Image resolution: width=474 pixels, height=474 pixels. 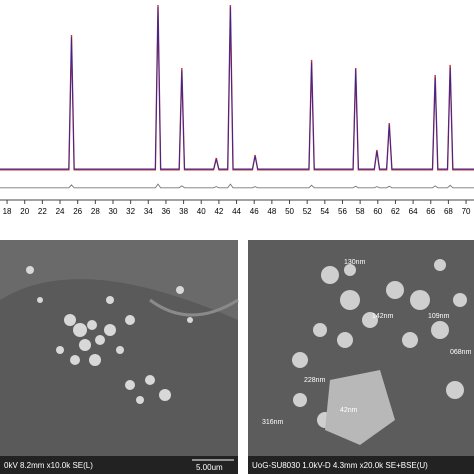 What do you see at coordinates (360, 407) in the screenshot?
I see `platelet` at bounding box center [360, 407].